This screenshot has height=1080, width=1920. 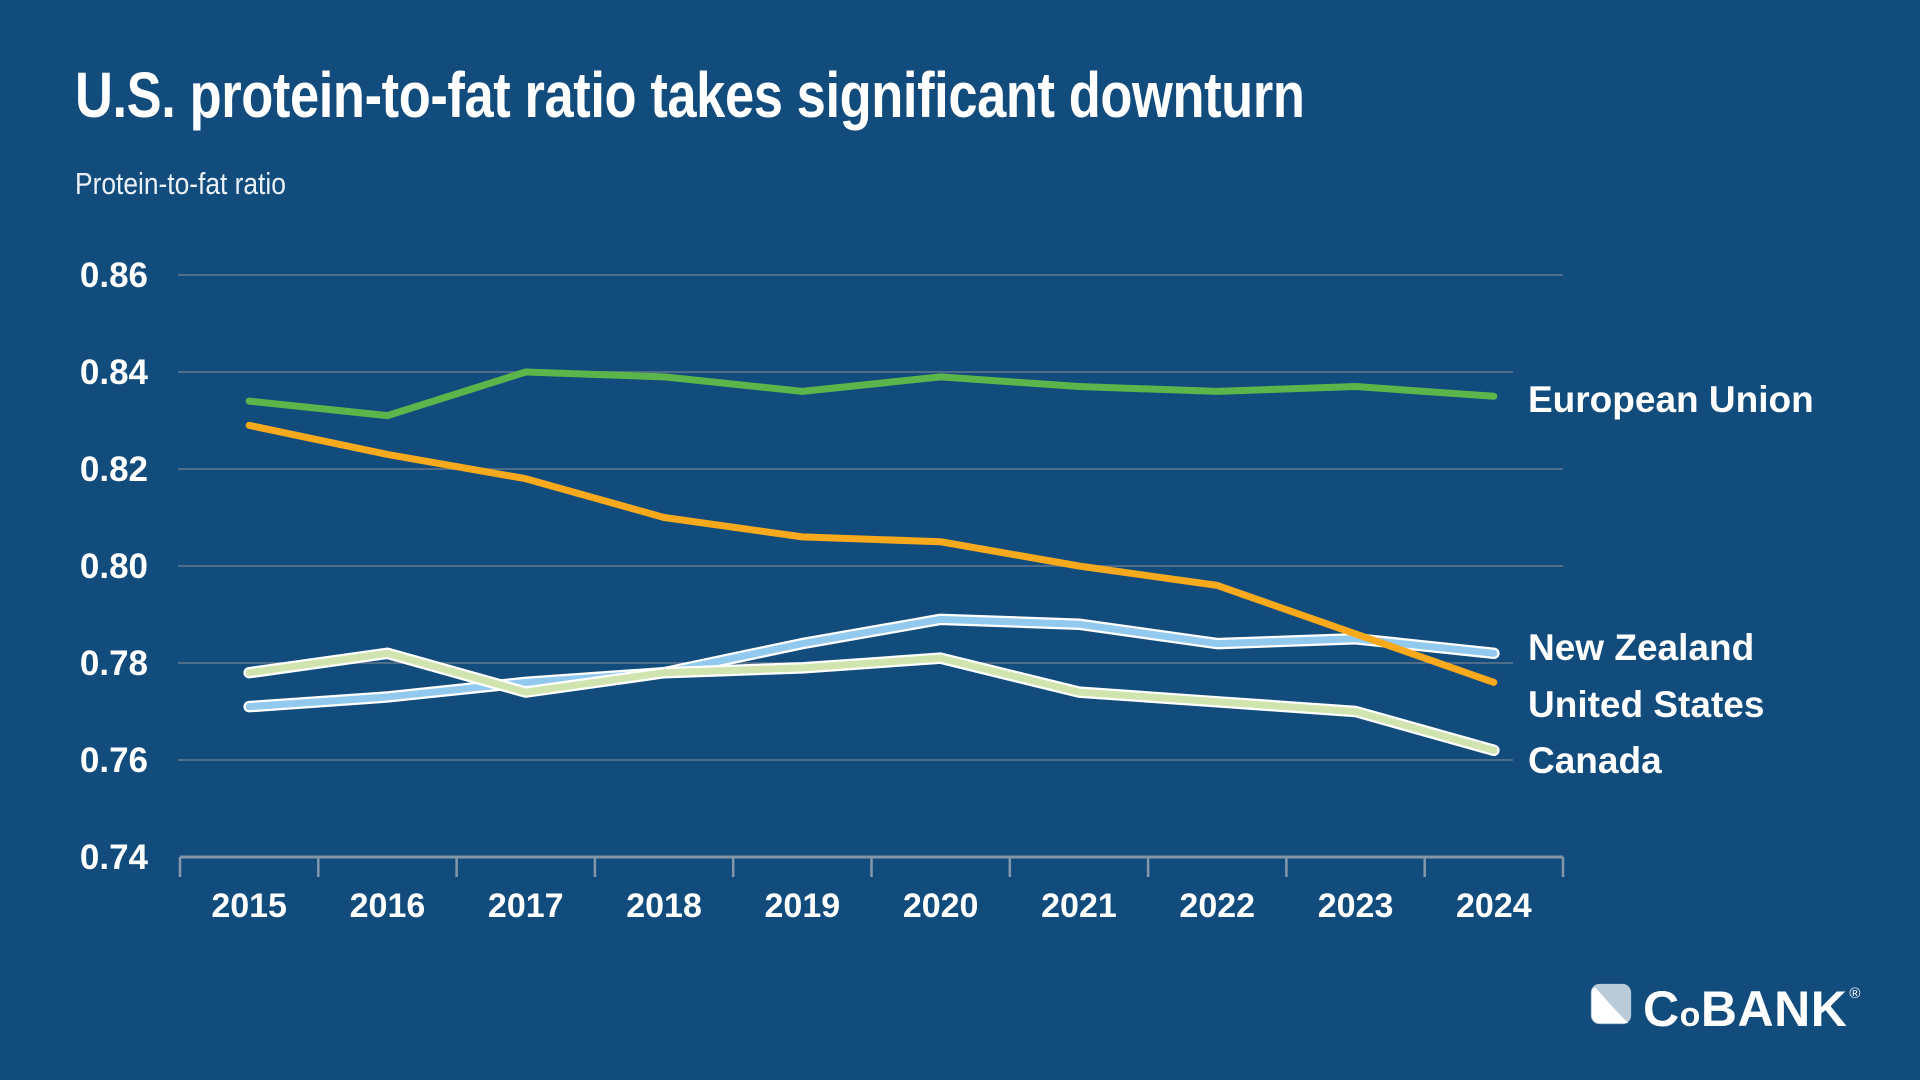 I want to click on y-axis-title: Protein-to-fat ratio, so click(x=180, y=183).